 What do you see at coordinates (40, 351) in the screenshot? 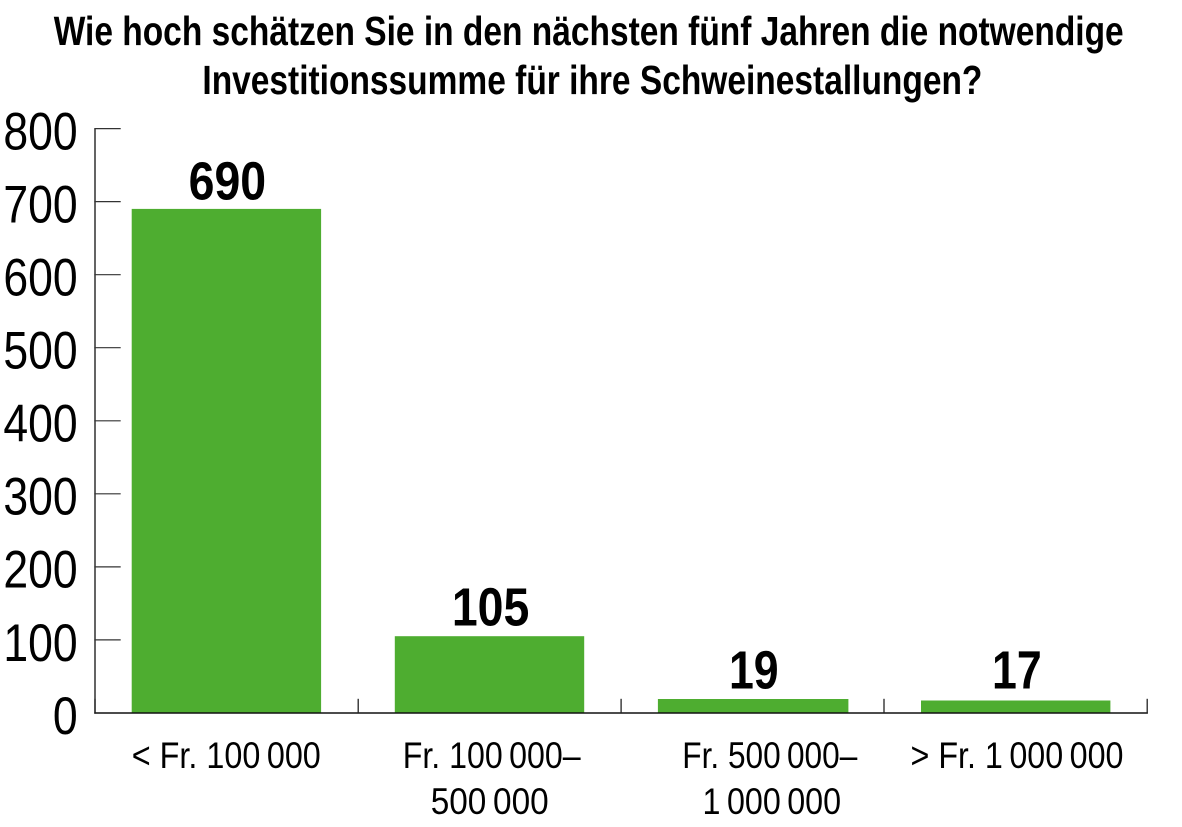
I see `svg-text: 500` at bounding box center [40, 351].